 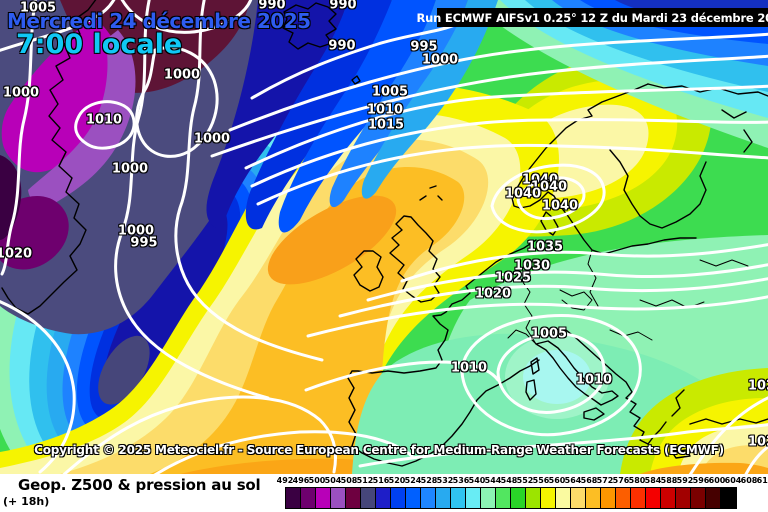 I want to click on scale-tick-label: 536, so click(x=461, y=480).